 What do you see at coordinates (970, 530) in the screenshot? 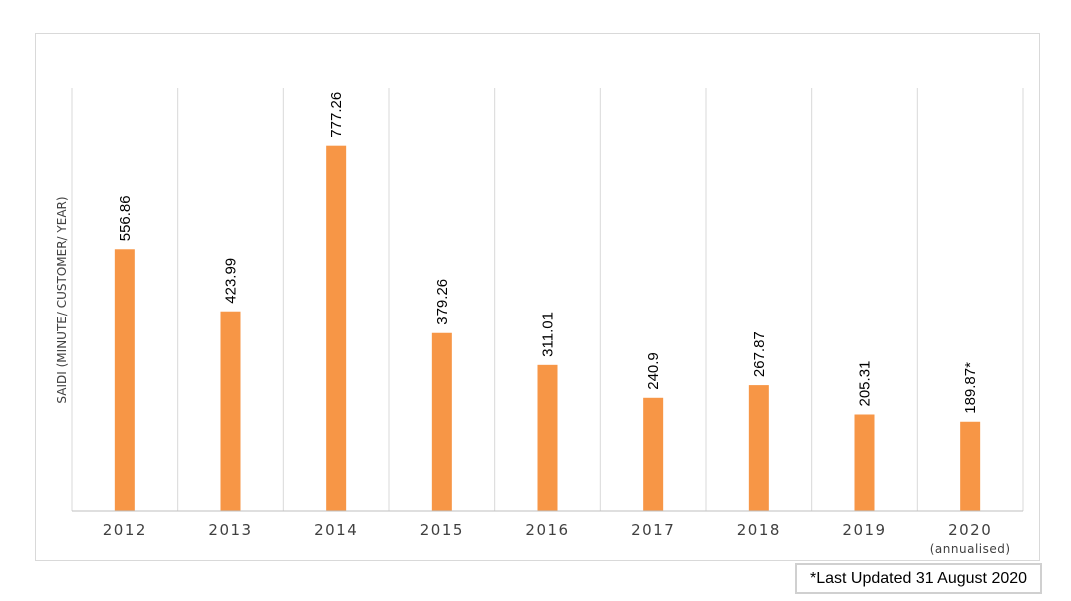
I see `x-tick-2020: 2020` at bounding box center [970, 530].